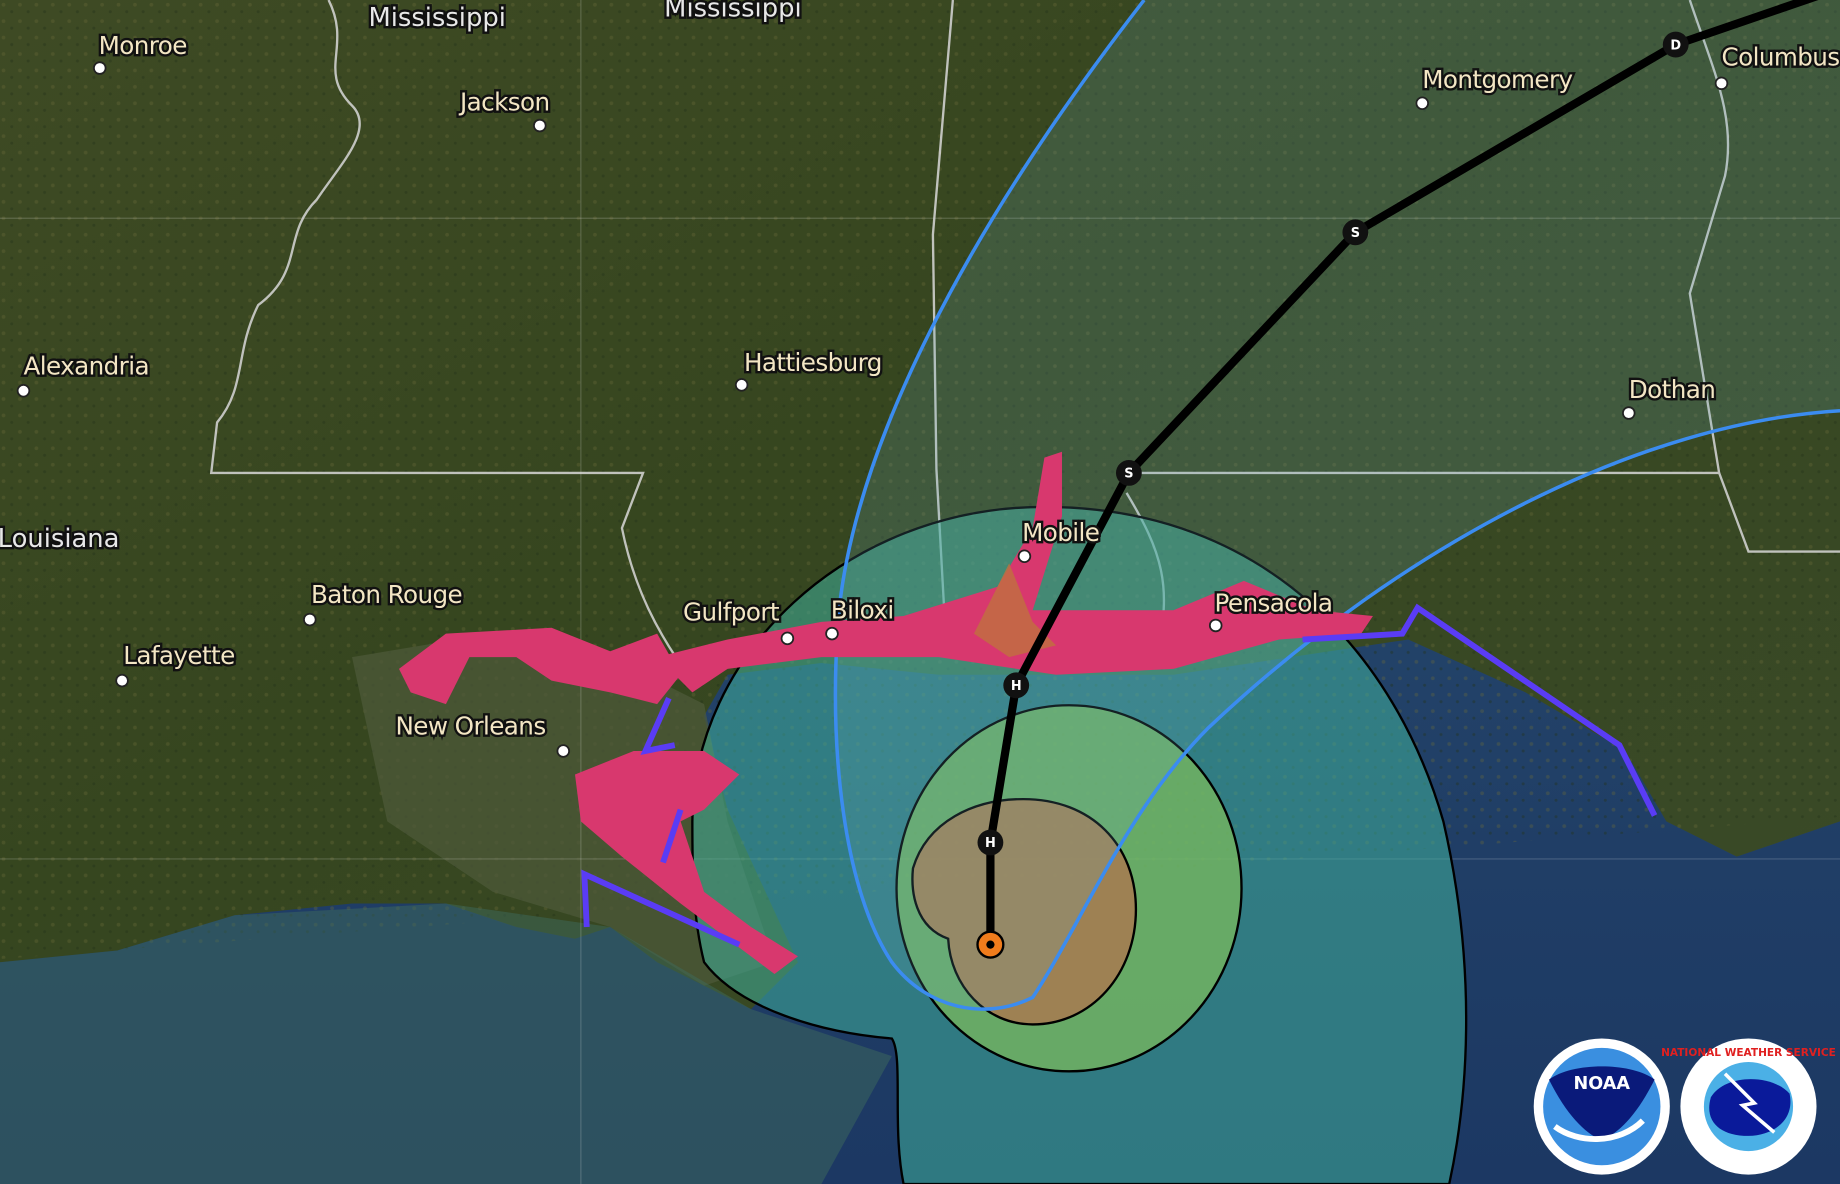 The image size is (1840, 1184). I want to click on noaa-logo: NOAA, so click(1601, 1106).